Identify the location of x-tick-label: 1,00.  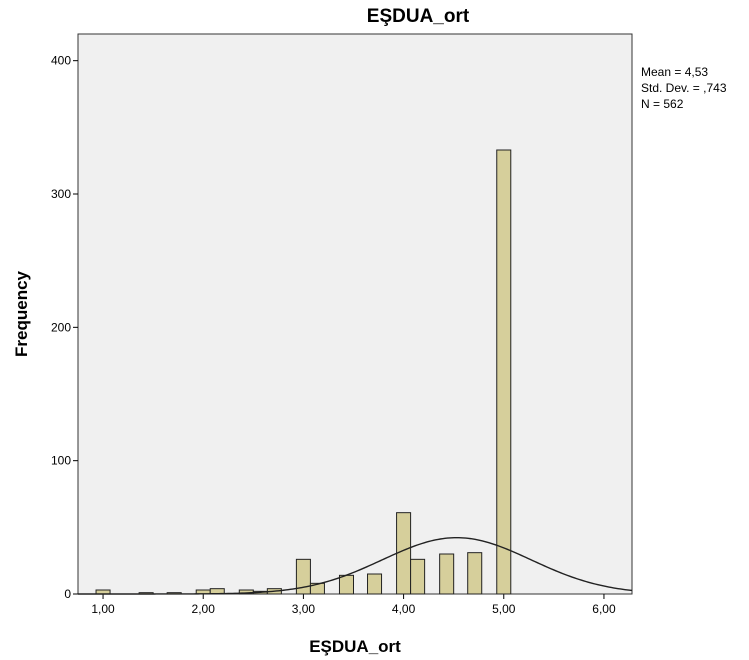
(103, 609).